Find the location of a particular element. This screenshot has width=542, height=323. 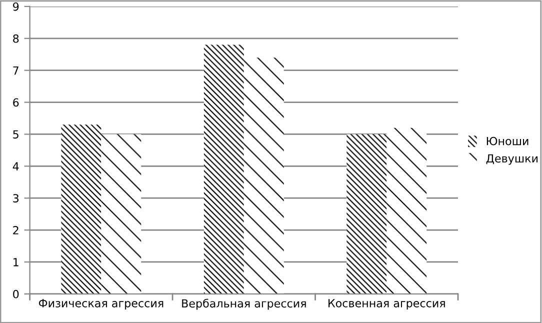

legend-label: Девушки is located at coordinates (512, 159).